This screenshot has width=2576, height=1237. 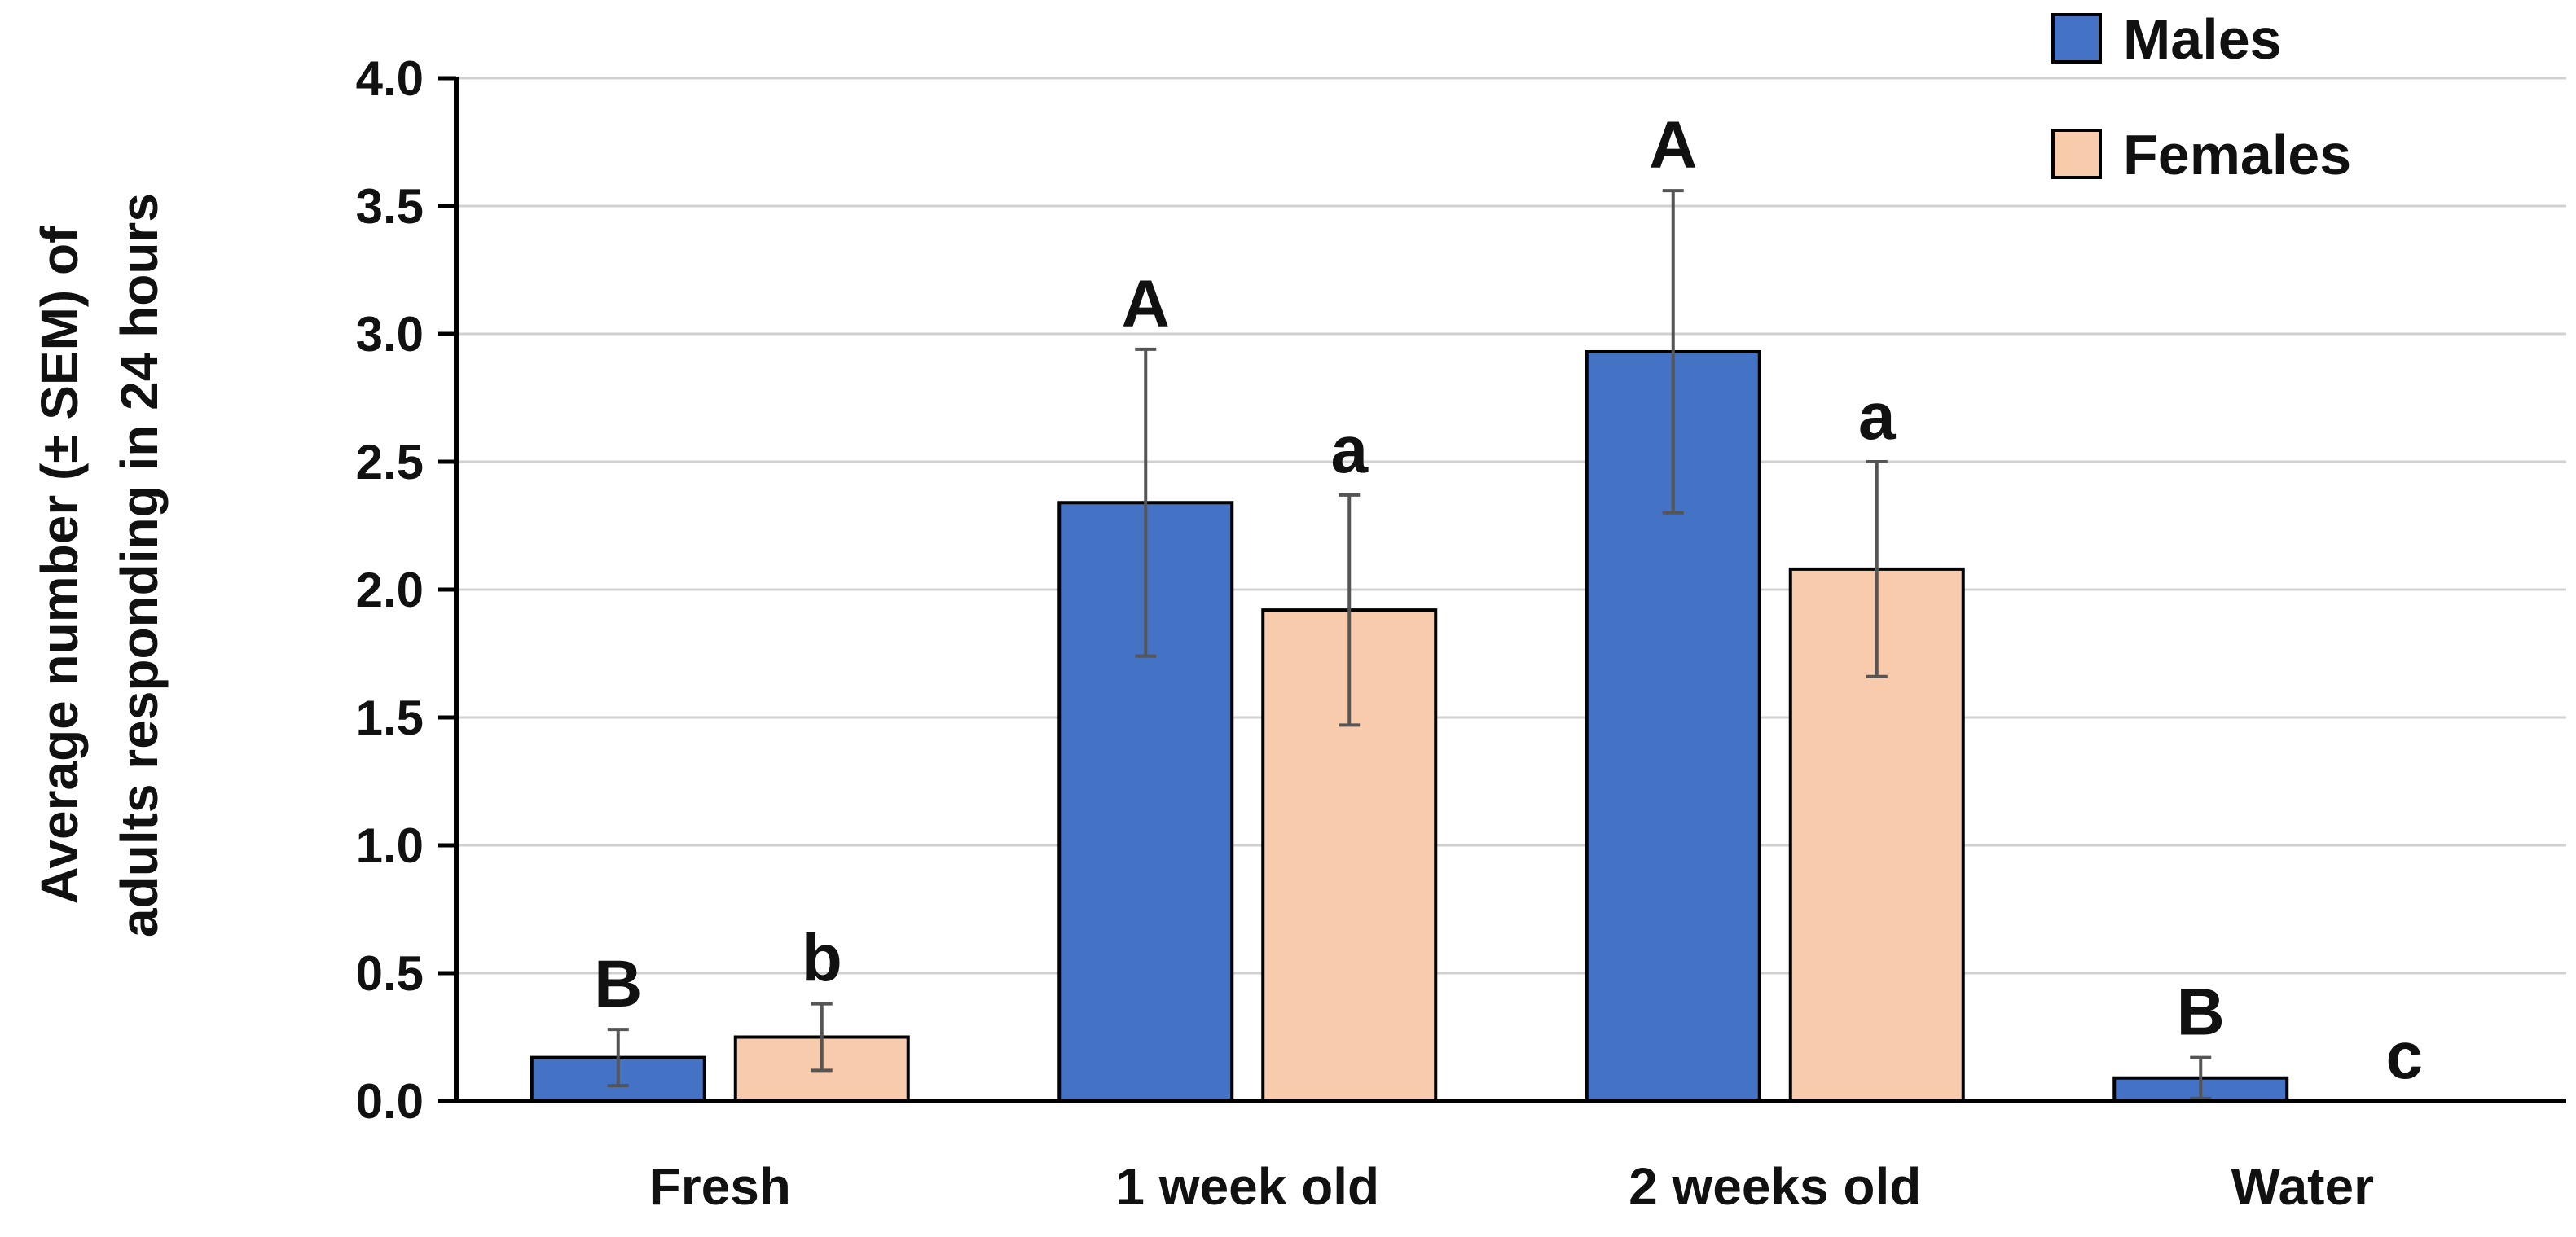 What do you see at coordinates (390, 334) in the screenshot?
I see `y-tick-label: 3.0` at bounding box center [390, 334].